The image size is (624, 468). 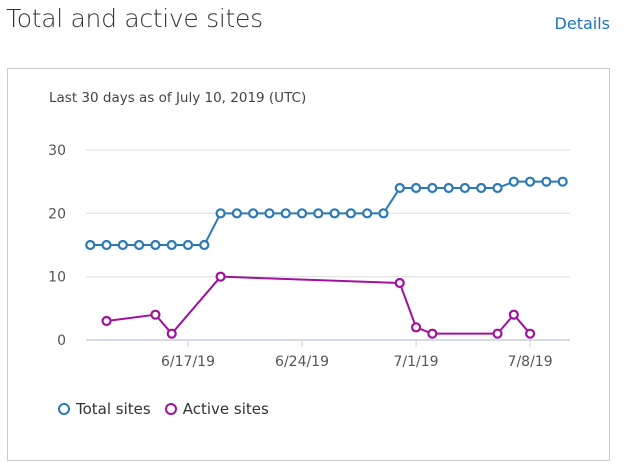 I want to click on page-title: Total and active sites, so click(x=134, y=18).